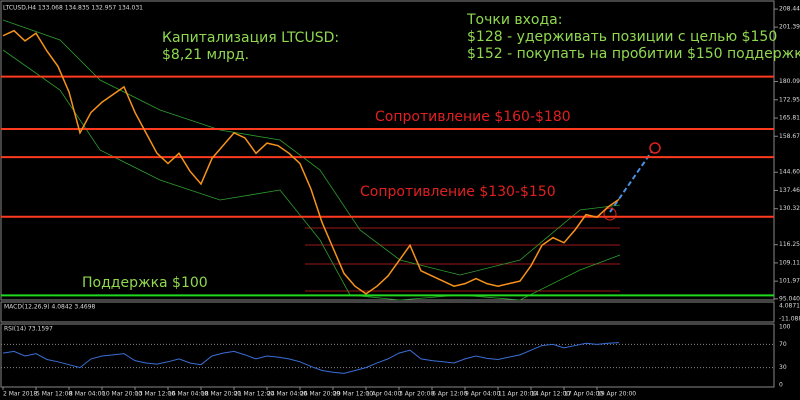 The width and height of the screenshot is (800, 400). Describe the element at coordinates (783, 344) in the screenshot. I see `rsi-tick-label: 70` at that location.